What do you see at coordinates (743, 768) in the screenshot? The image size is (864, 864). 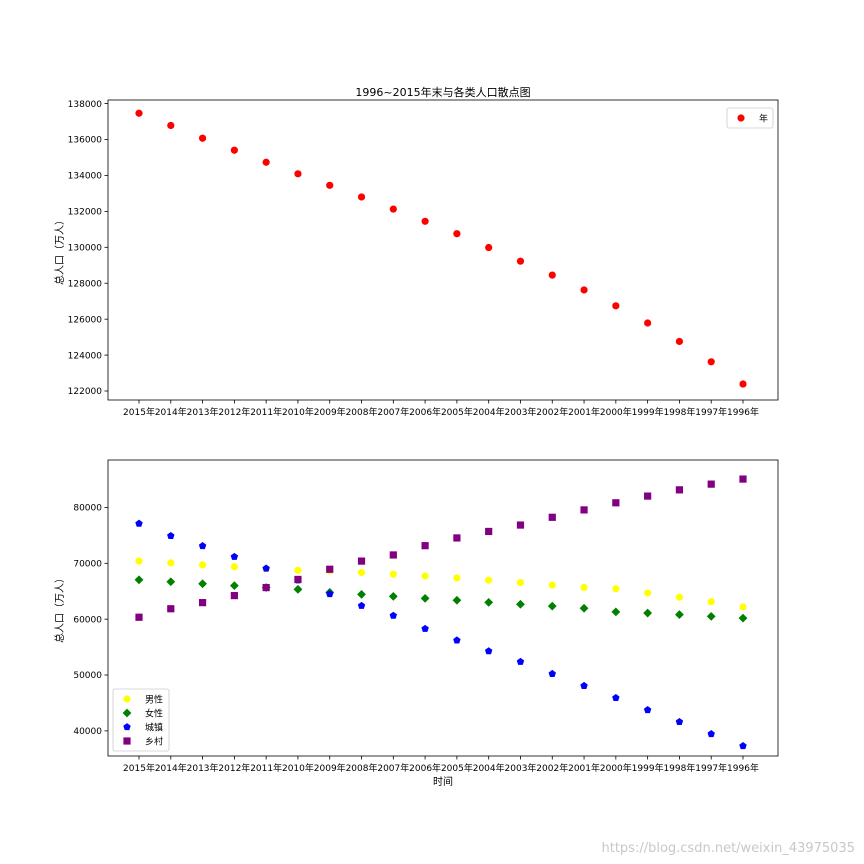 I see `chart-2-x-tick-label: 1996年` at bounding box center [743, 768].